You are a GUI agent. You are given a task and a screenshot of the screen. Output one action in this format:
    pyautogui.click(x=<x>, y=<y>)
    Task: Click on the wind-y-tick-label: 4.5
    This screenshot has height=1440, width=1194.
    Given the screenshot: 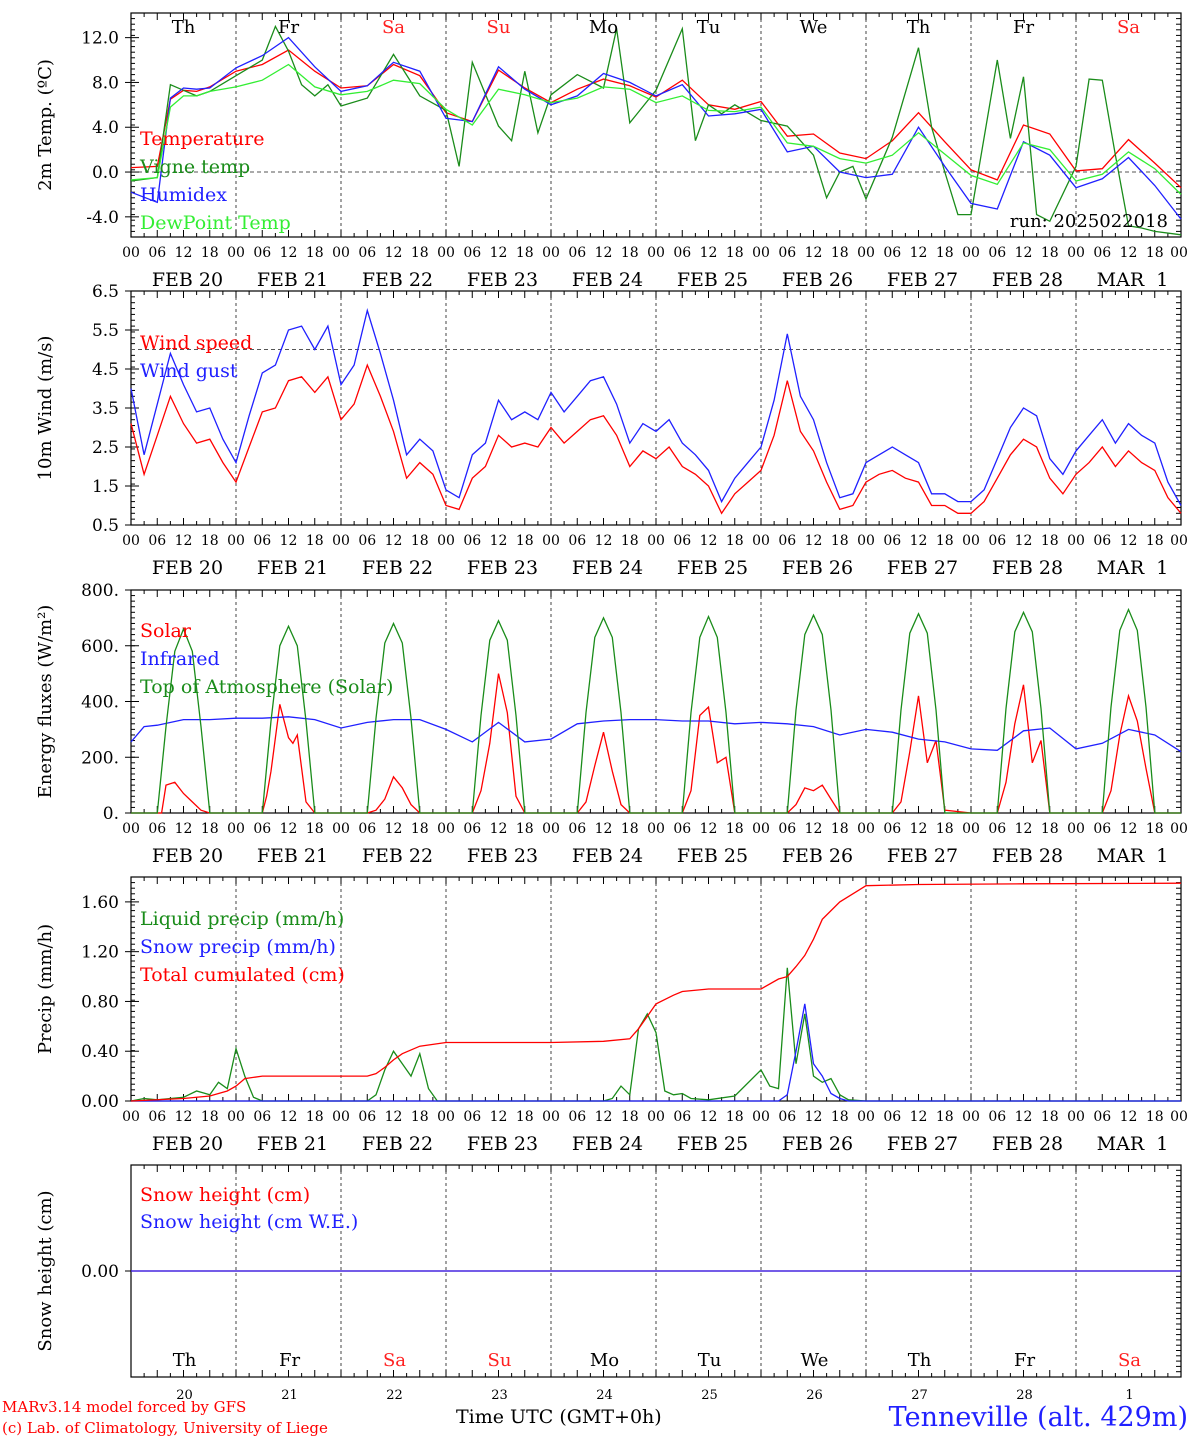 What is the action you would take?
    pyautogui.click(x=105, y=370)
    